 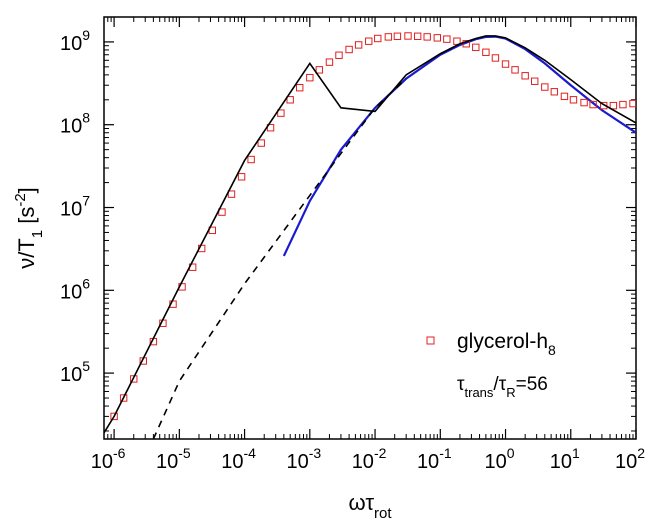 I want to click on y-tick-label: 10⁸, so click(x=75, y=124).